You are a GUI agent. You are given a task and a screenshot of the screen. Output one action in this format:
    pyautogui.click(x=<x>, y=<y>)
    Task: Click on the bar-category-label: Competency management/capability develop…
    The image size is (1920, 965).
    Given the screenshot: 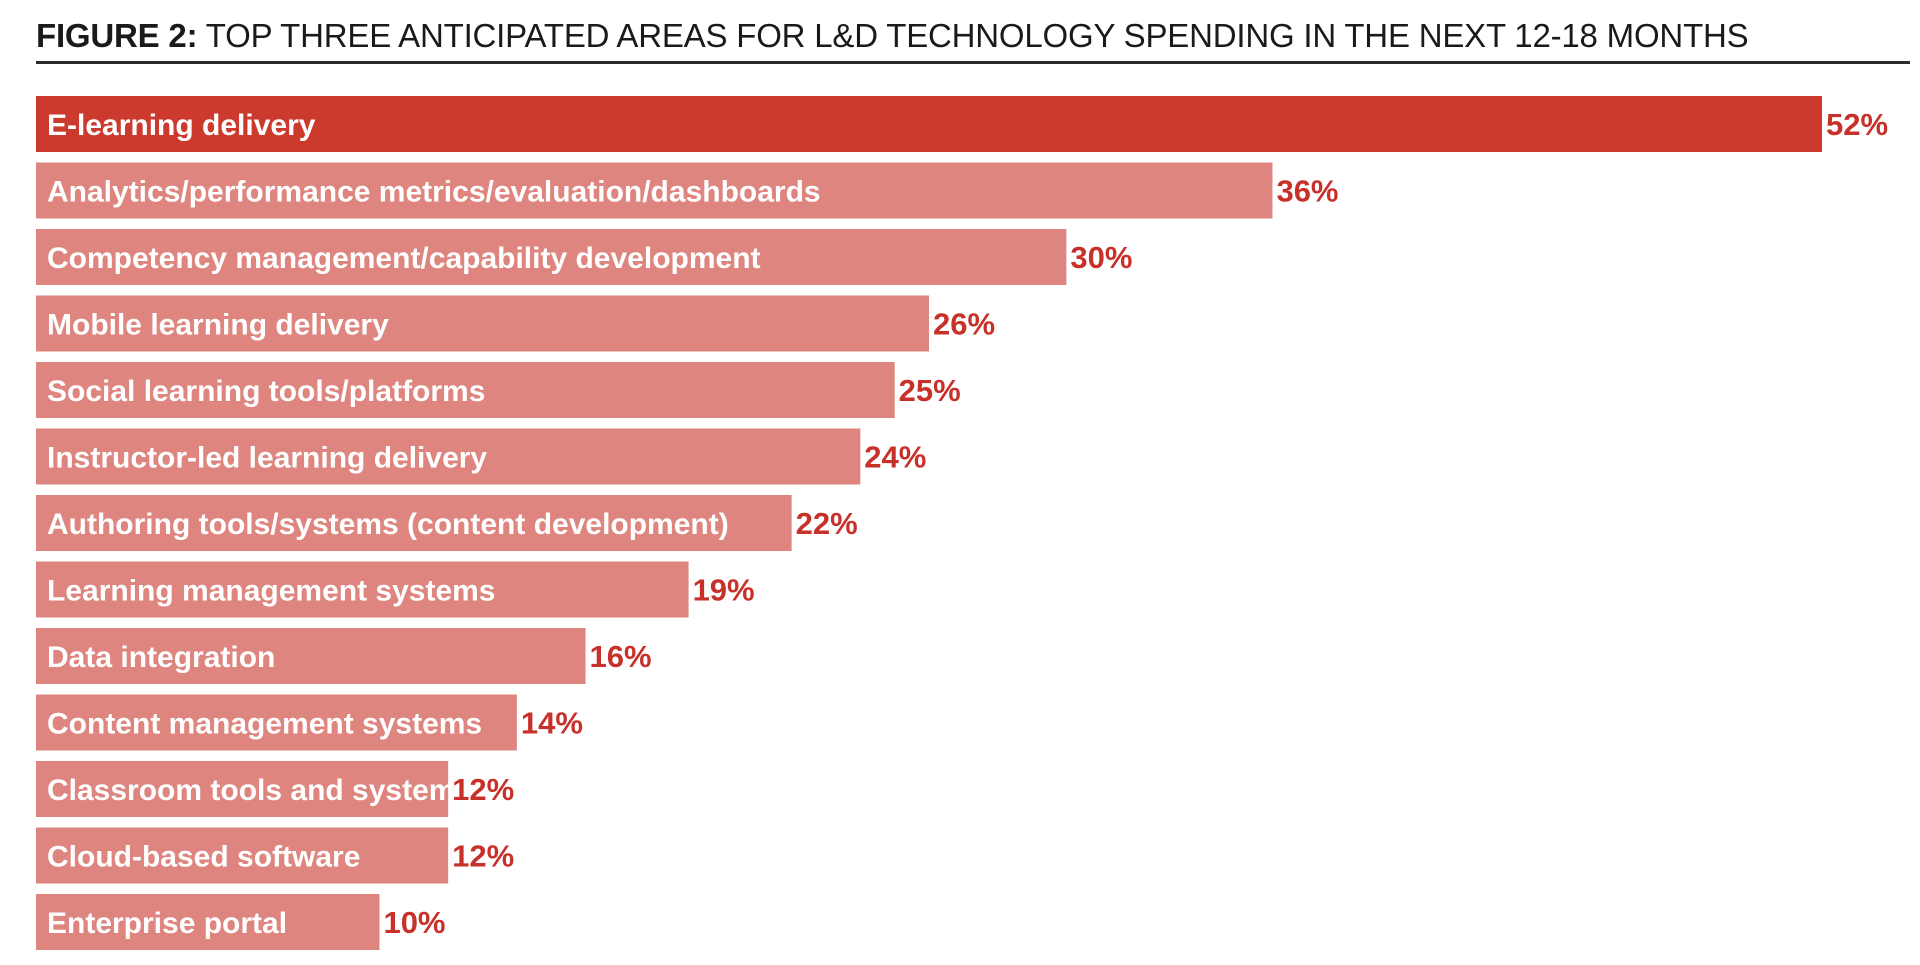 What is the action you would take?
    pyautogui.click(x=404, y=258)
    